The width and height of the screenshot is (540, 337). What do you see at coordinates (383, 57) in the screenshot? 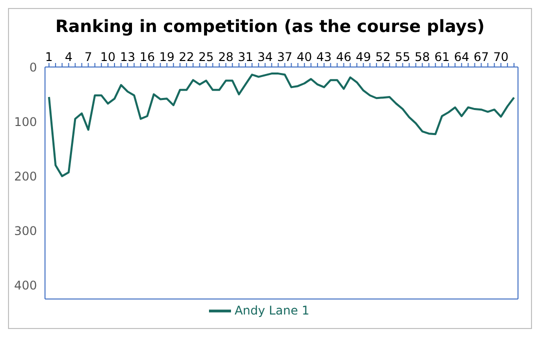
I see `x-tick-label: 52` at bounding box center [383, 57].